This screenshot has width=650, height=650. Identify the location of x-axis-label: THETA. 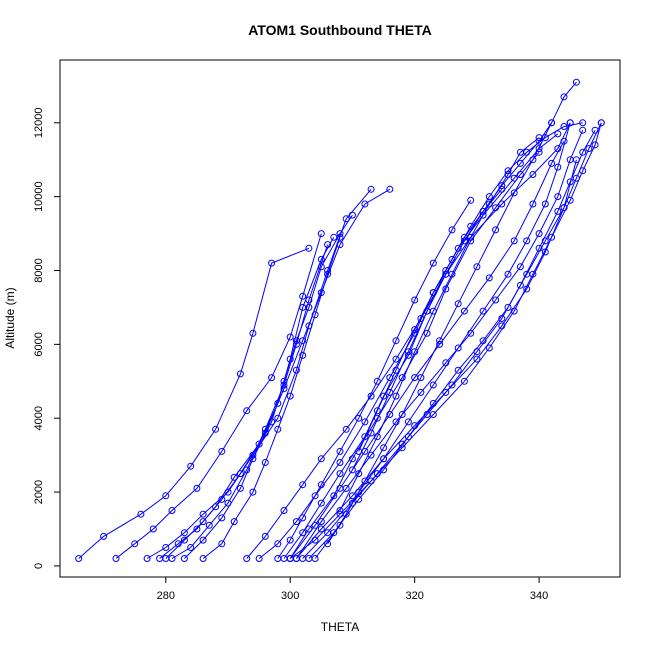
(340, 627).